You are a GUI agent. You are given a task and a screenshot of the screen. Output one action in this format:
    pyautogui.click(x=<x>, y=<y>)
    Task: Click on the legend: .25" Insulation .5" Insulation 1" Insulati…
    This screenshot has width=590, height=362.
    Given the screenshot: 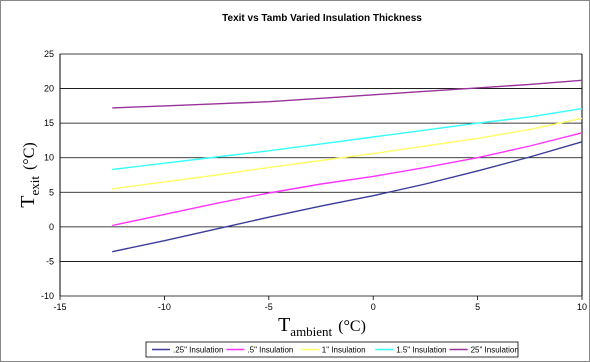 What is the action you would take?
    pyautogui.click(x=332, y=349)
    